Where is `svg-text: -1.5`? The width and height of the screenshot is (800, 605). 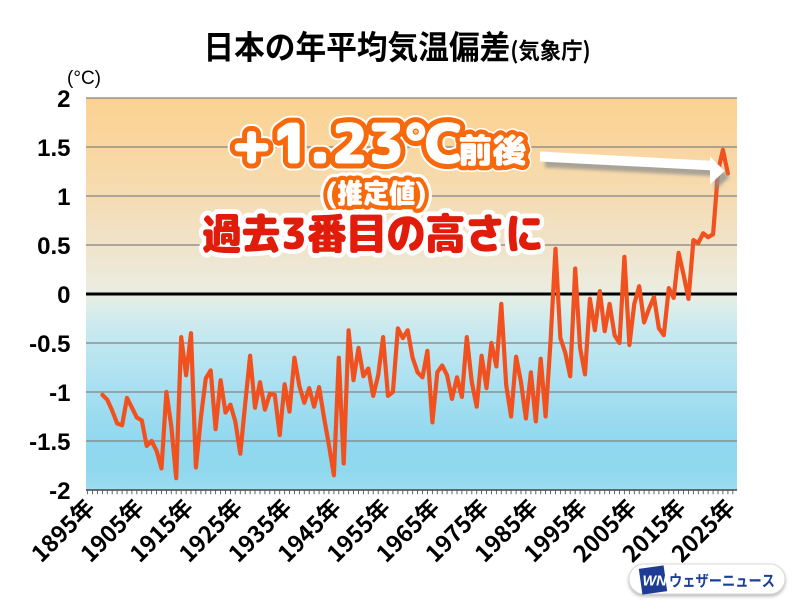
svg-text: -1.5 is located at coordinates (49, 442).